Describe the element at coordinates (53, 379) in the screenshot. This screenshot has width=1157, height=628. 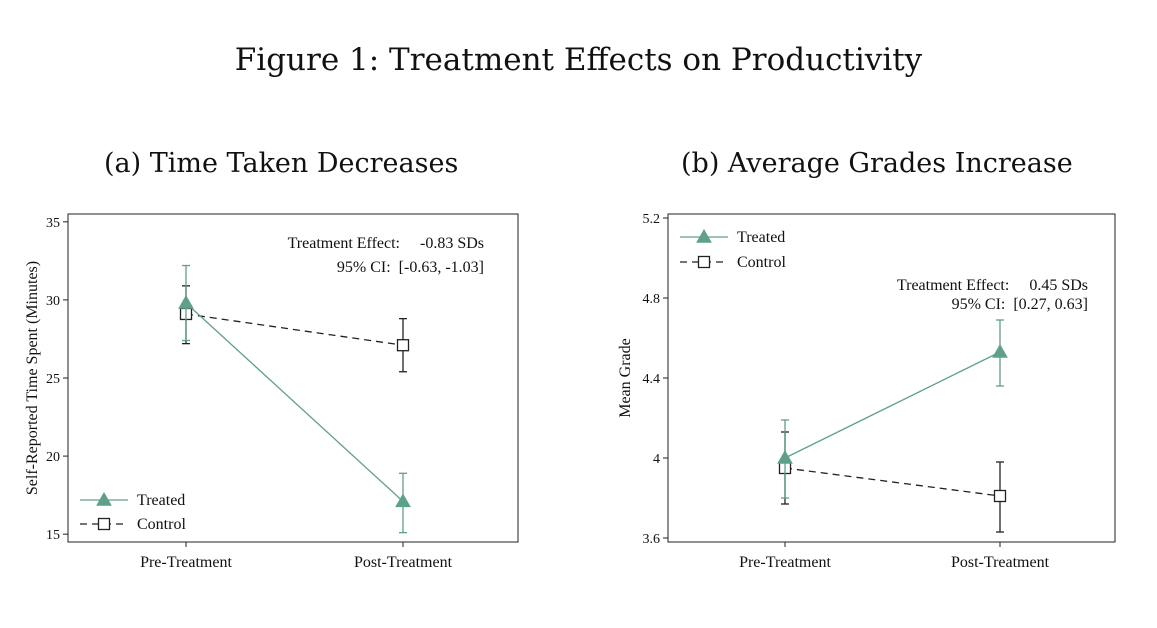
I see `panel-a-ytick-label: 25` at that location.